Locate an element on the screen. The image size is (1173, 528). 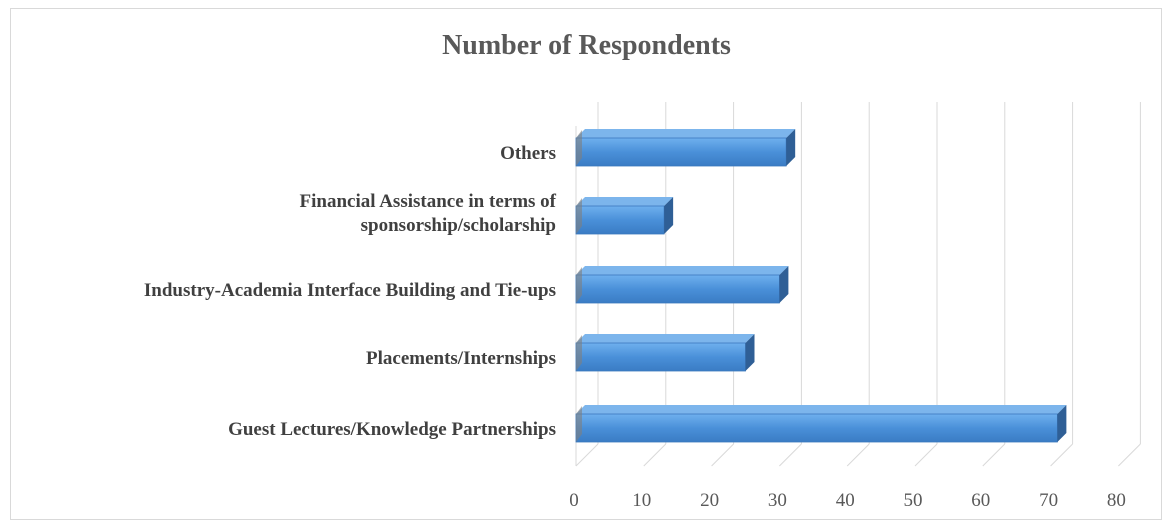
chart-title: Number of Respondents is located at coordinates (586, 45).